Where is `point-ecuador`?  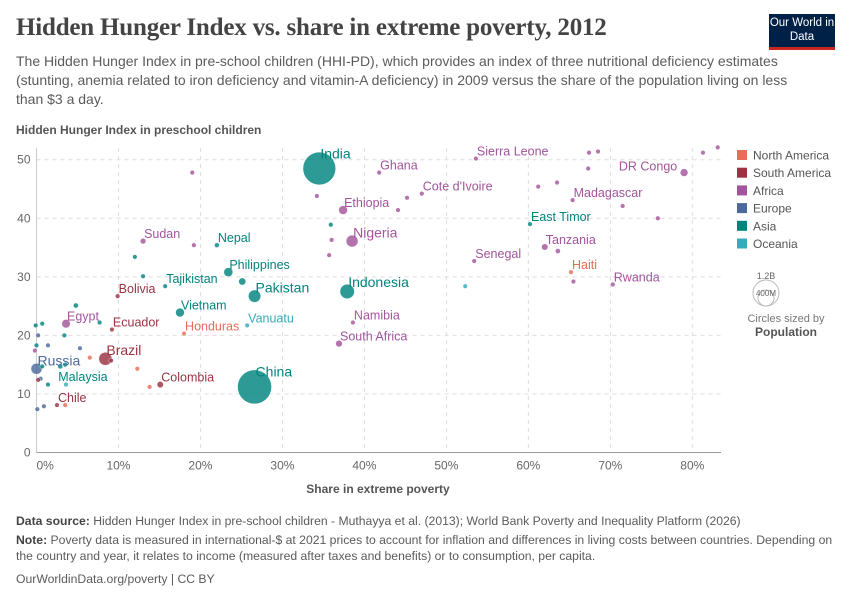 point-ecuador is located at coordinates (112, 330).